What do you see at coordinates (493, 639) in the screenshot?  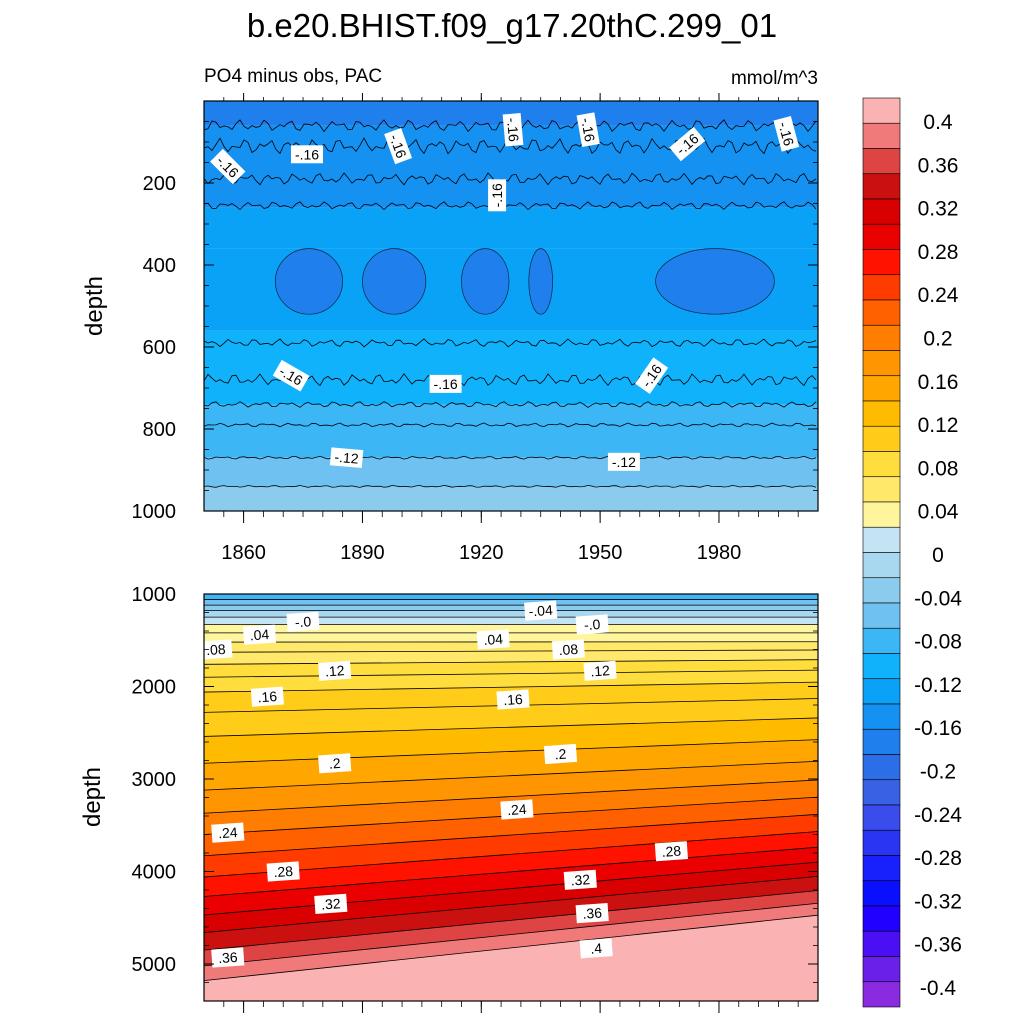 I see `contour-label-text: .04` at bounding box center [493, 639].